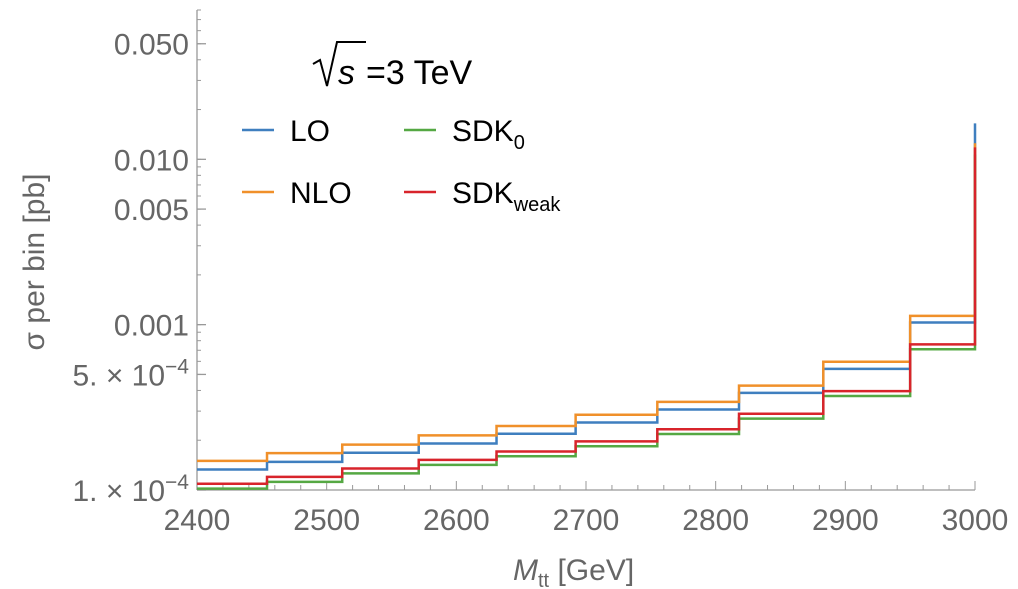 This screenshot has height=589, width=1018. What do you see at coordinates (34, 262) in the screenshot?
I see `y-axis-title: σ per bin [pb]` at bounding box center [34, 262].